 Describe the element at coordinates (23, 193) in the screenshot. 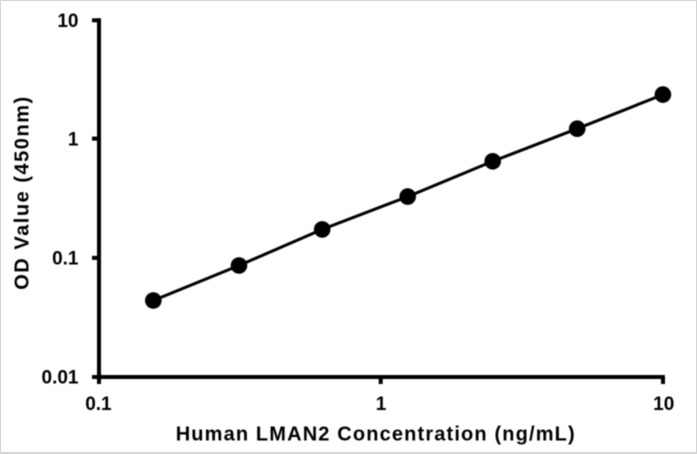

I see `svg-text: OD Value (450nm)` at that location.